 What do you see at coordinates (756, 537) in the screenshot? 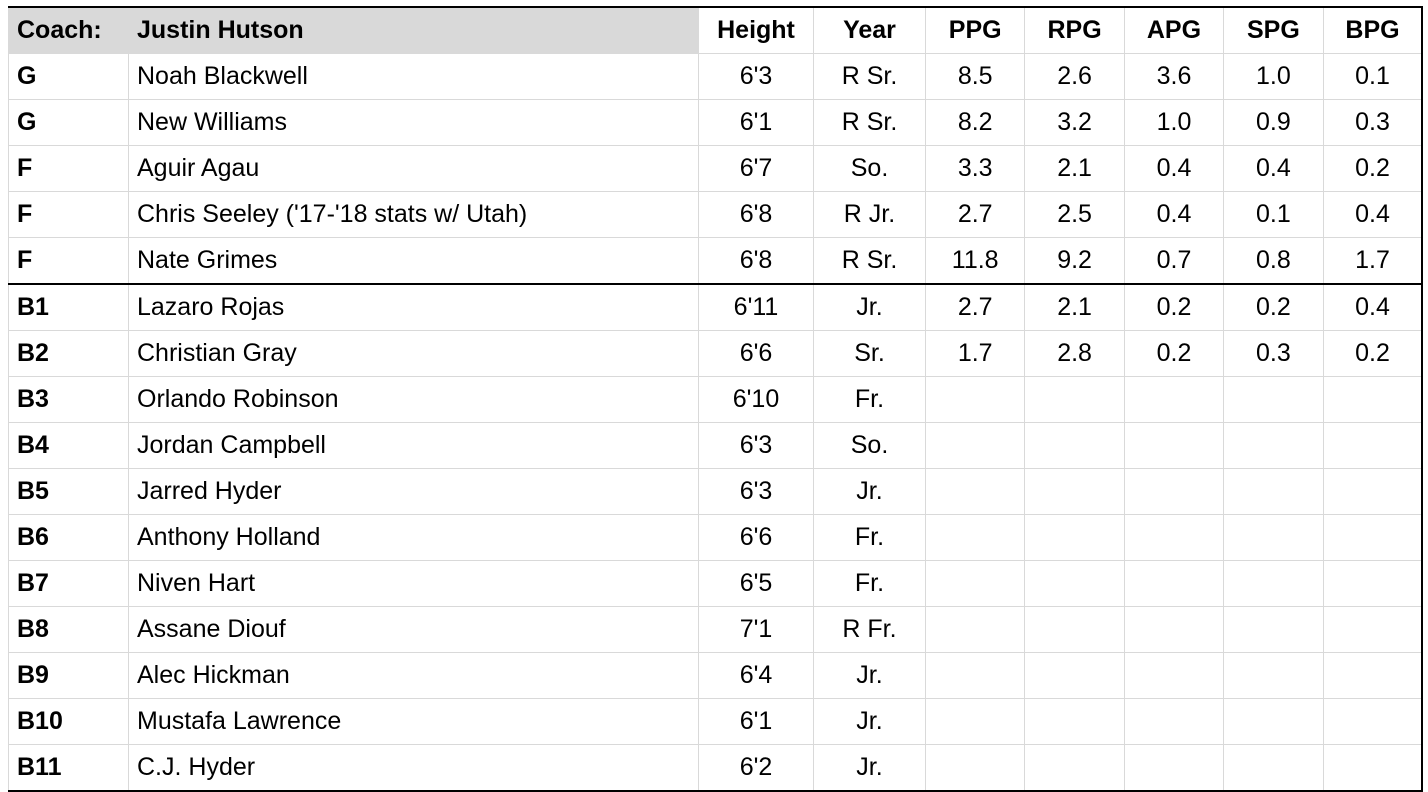
I see `height-cell: 6'6` at bounding box center [756, 537].